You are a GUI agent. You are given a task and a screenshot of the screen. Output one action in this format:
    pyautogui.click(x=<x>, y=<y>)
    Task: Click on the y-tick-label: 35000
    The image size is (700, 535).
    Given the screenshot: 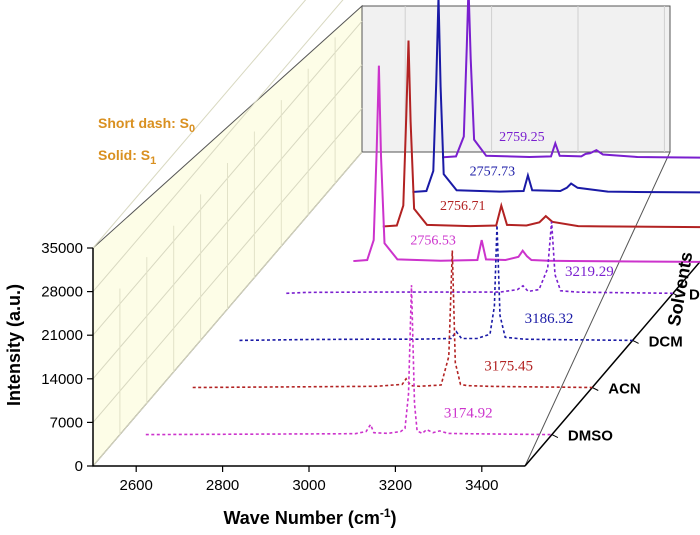 What is the action you would take?
    pyautogui.click(x=62, y=248)
    